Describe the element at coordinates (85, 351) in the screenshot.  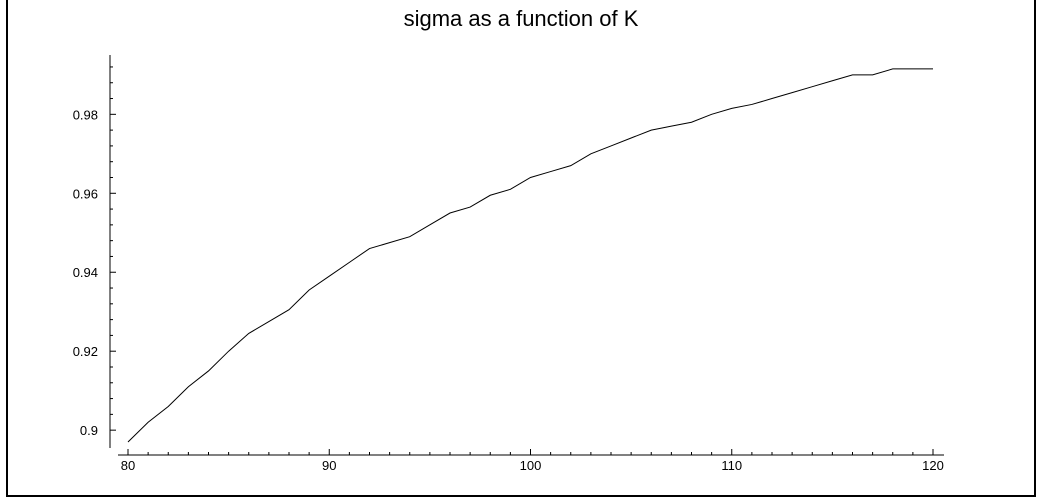
I see `y-tick-label: 0.92` at that location.